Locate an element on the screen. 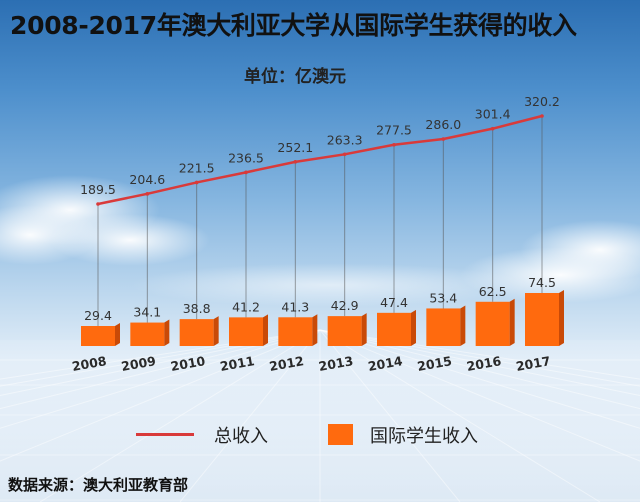  bar-value-labels: 29.4 34.1 38.8 41.2 41.3 42.9 47.4 53.4 62.5 74.5 is located at coordinates (320, 299).